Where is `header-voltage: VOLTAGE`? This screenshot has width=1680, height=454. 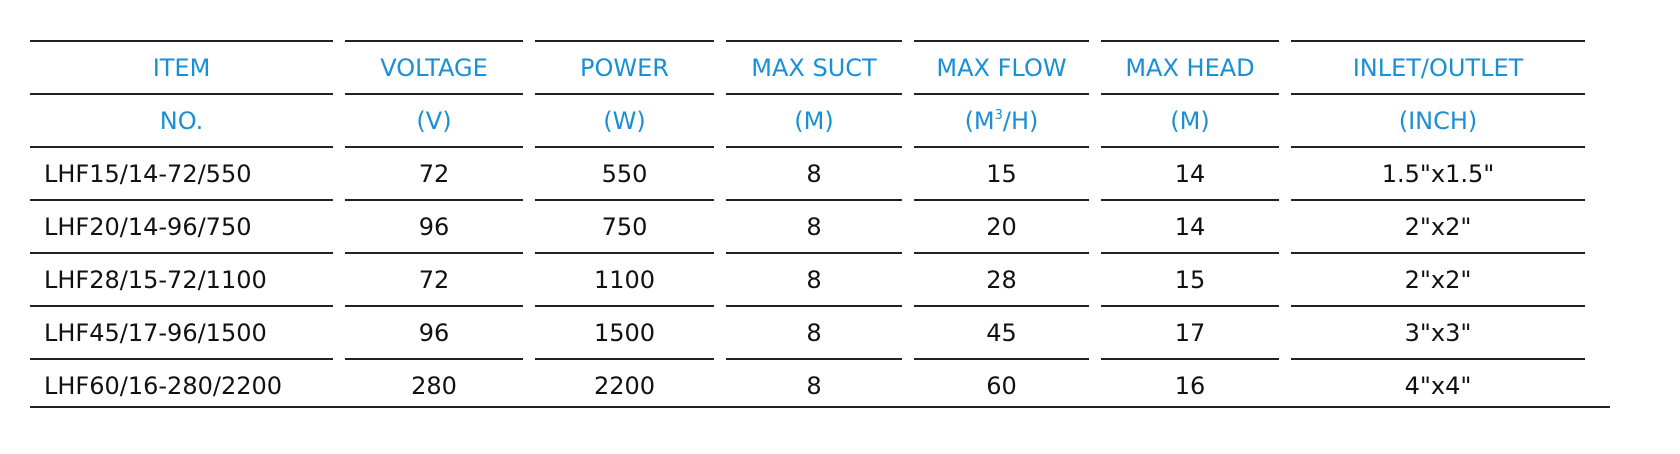 header-voltage: VOLTAGE is located at coordinates (434, 66).